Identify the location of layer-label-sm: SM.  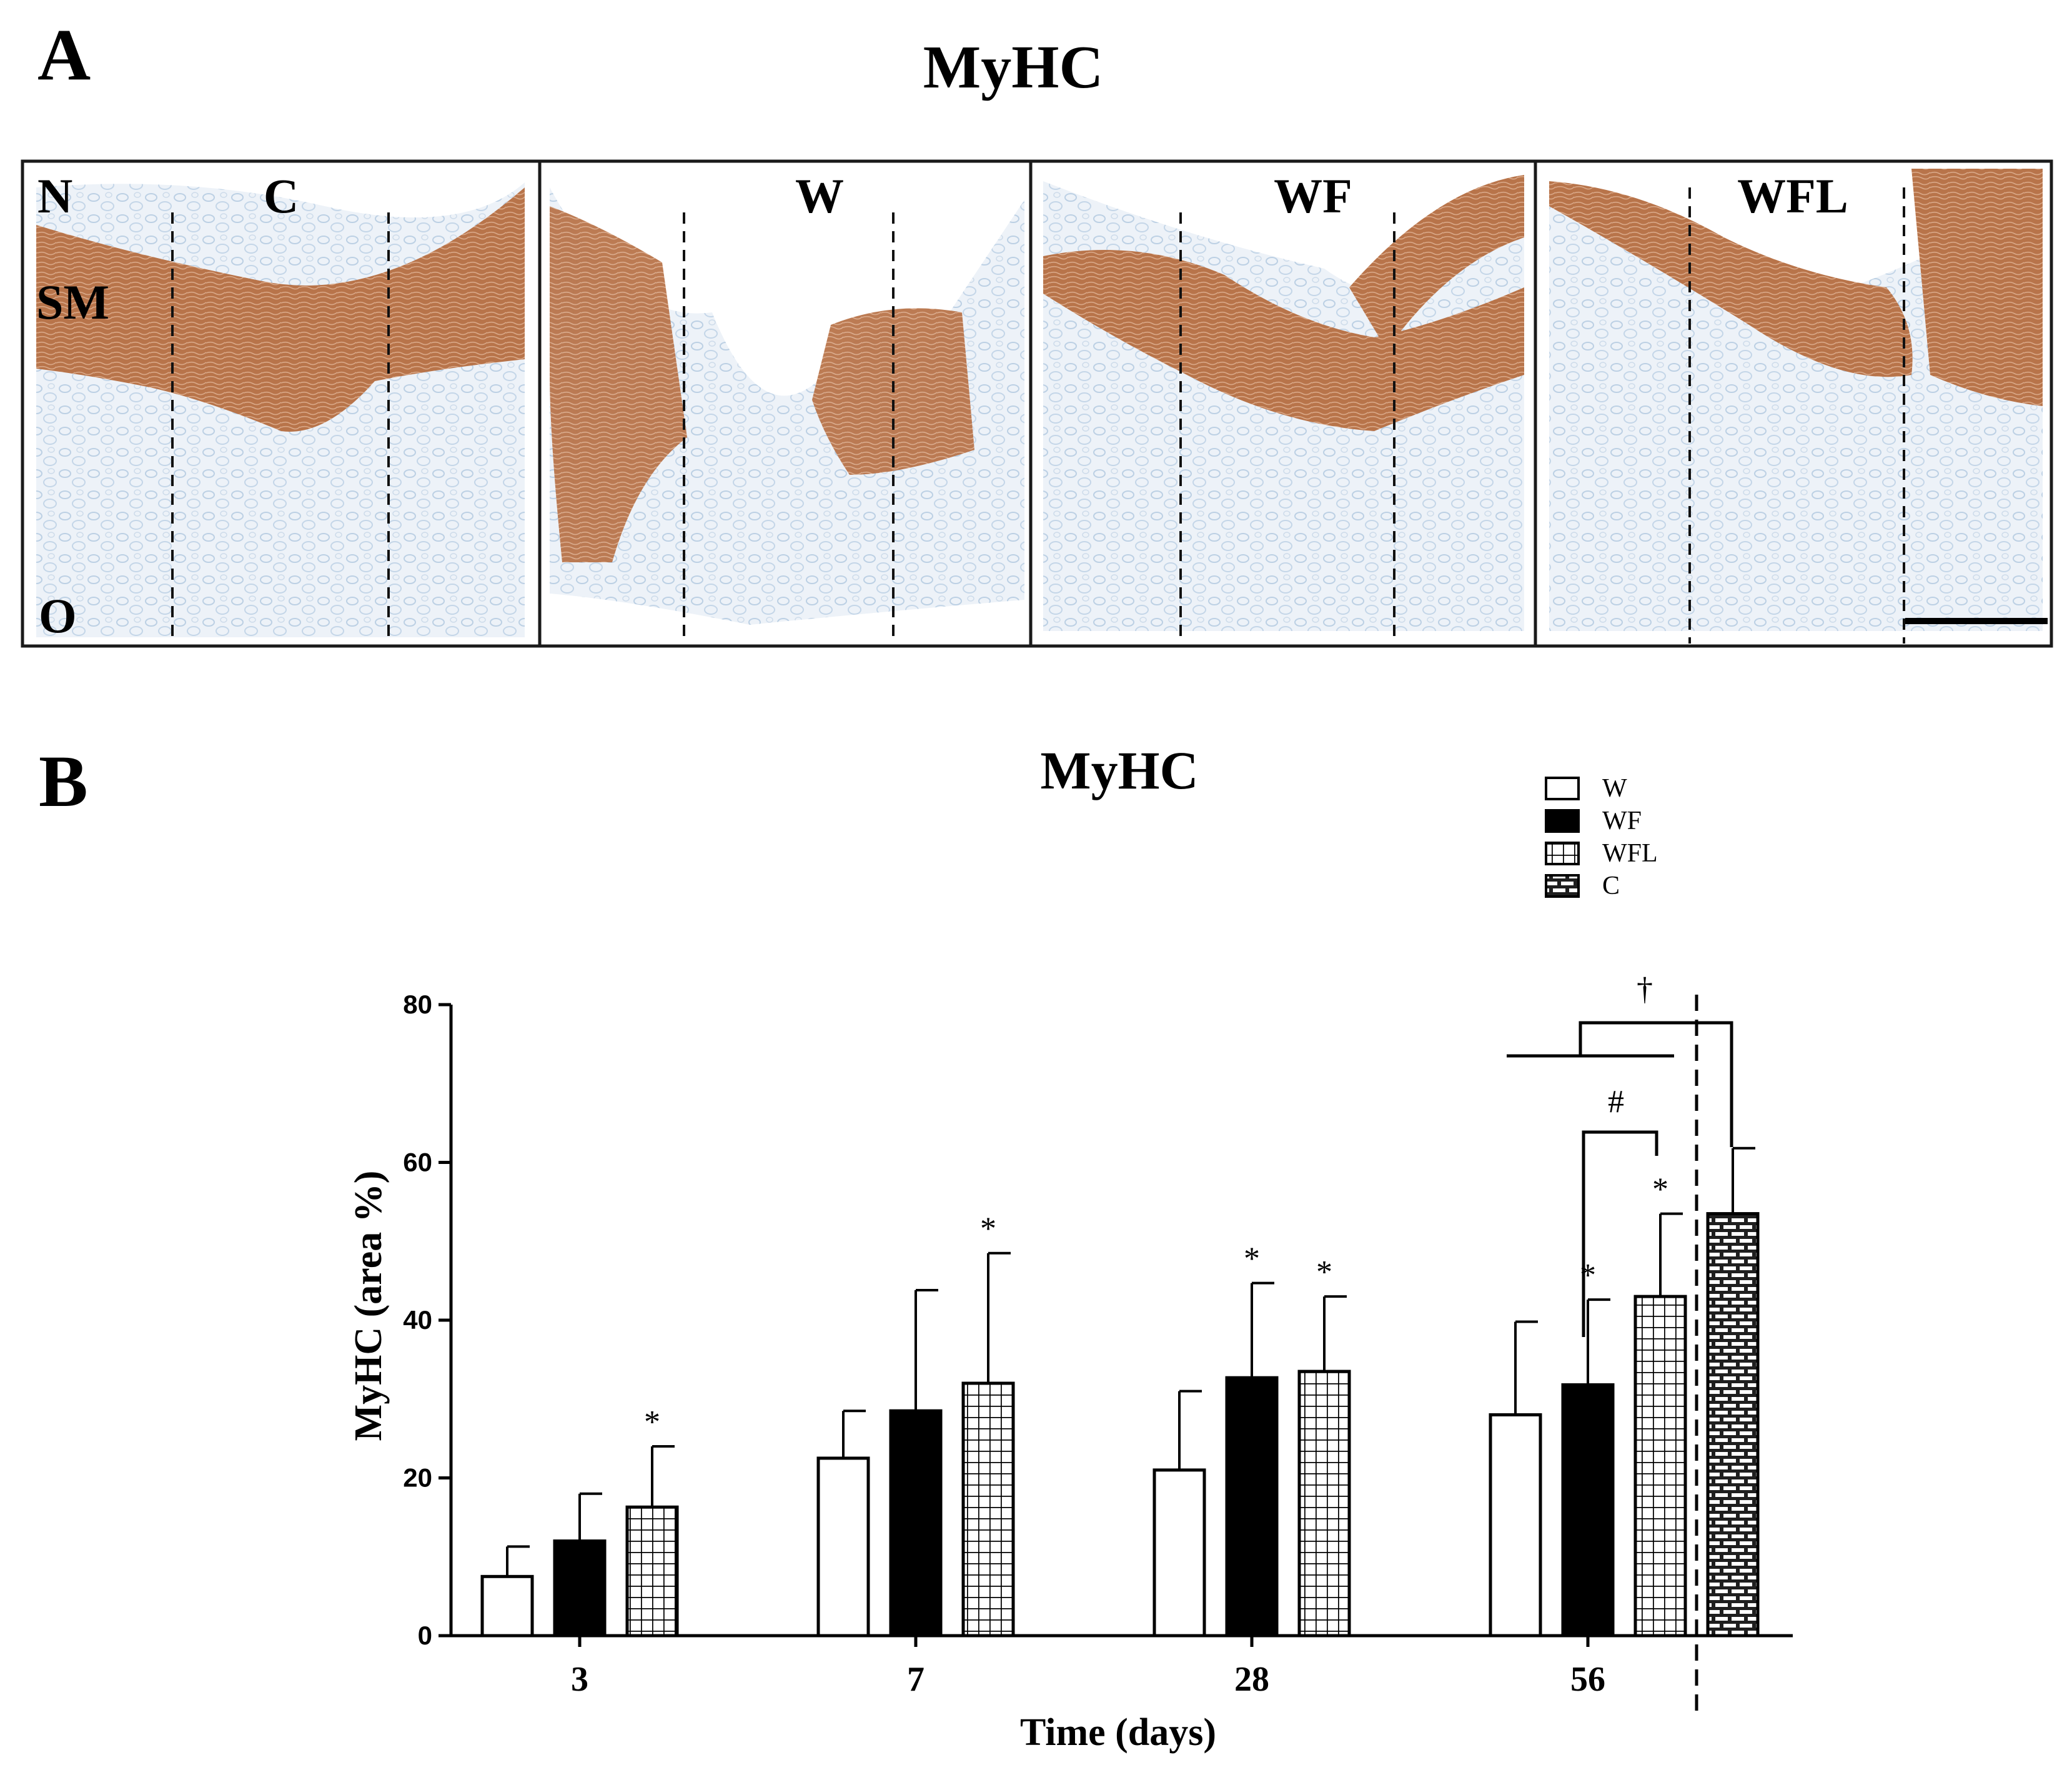
(72, 302).